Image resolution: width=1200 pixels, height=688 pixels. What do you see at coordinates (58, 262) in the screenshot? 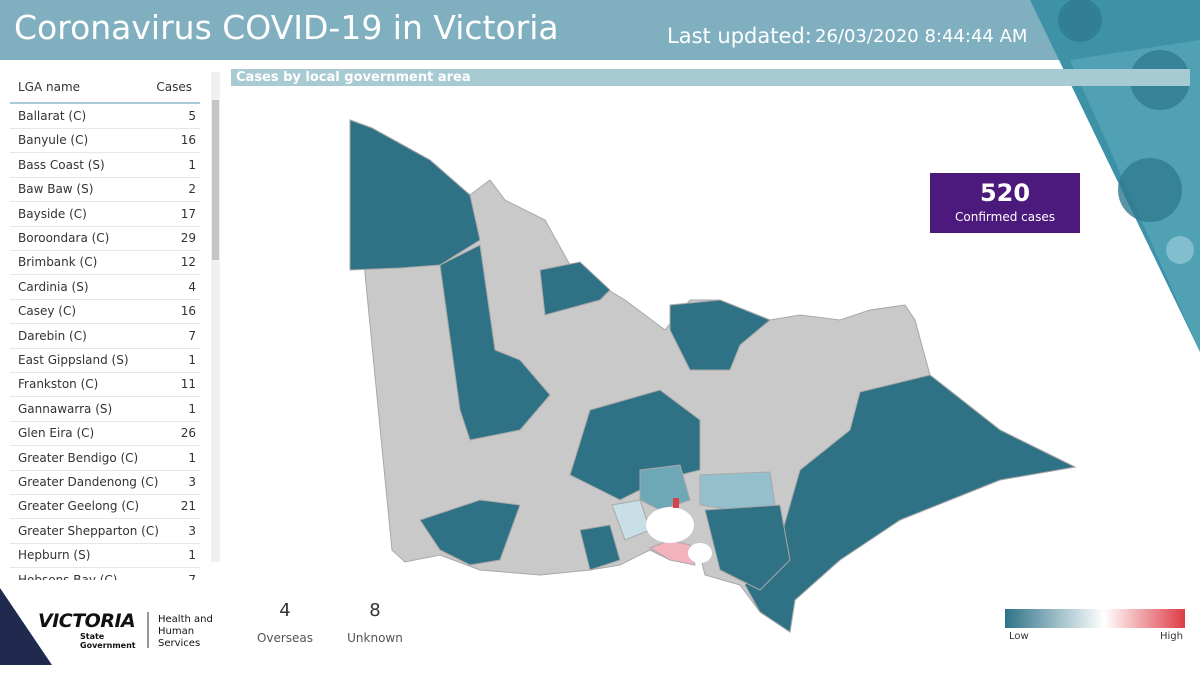
I see `lga-name: Brimbank (C)` at bounding box center [58, 262].